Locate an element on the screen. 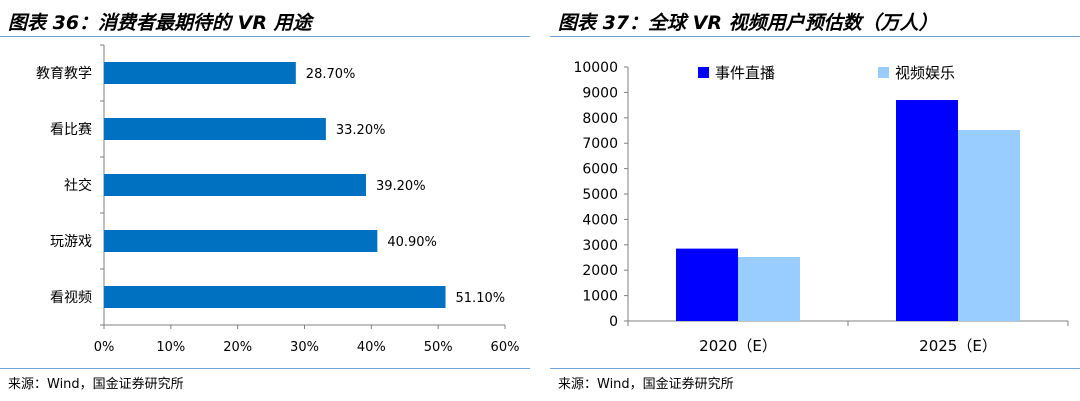  x-category-label: 2020（E） is located at coordinates (738, 346).